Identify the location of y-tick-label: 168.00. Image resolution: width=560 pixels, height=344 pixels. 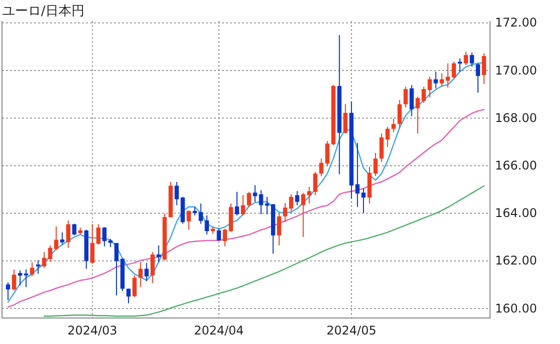
(516, 117).